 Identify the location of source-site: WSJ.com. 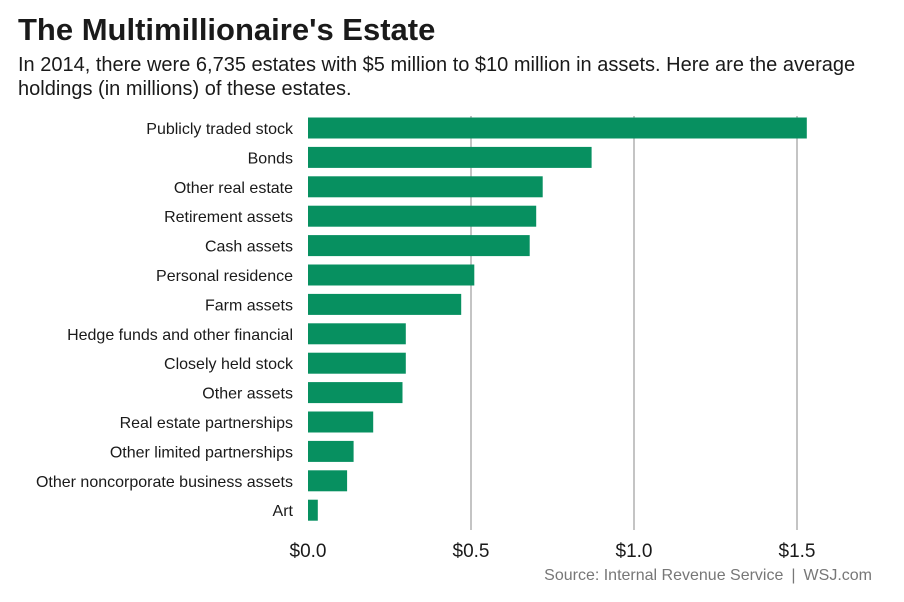
(837, 575).